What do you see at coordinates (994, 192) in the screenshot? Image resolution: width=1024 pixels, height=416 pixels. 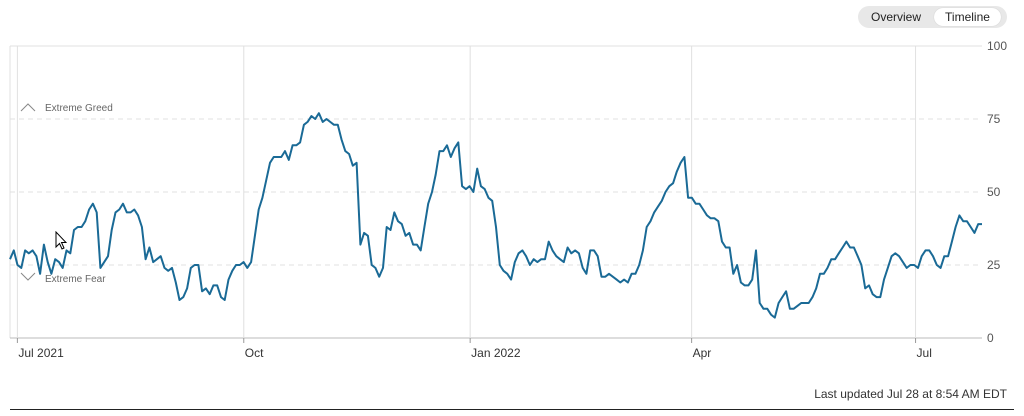 I see `y-tick-label: 50` at bounding box center [994, 192].